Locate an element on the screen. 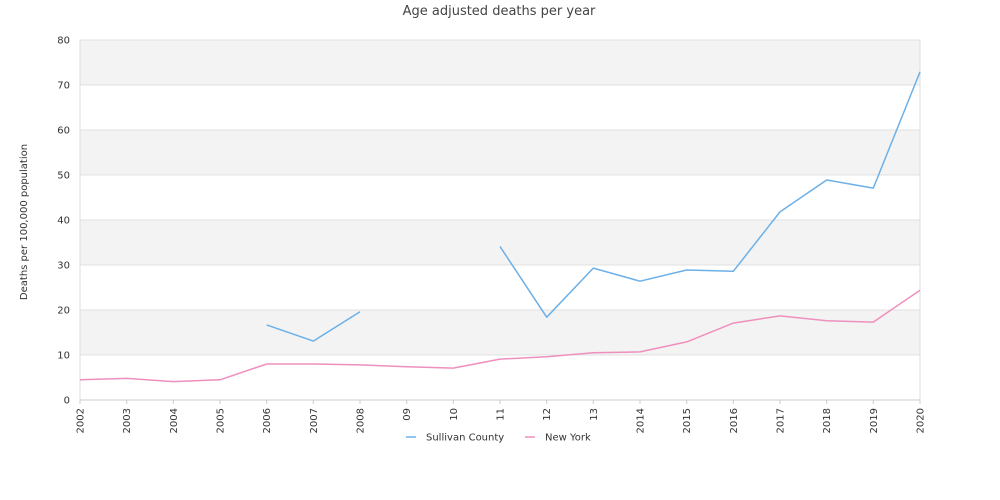 The width and height of the screenshot is (1000, 500). y-tick-label: 70 is located at coordinates (63, 86).